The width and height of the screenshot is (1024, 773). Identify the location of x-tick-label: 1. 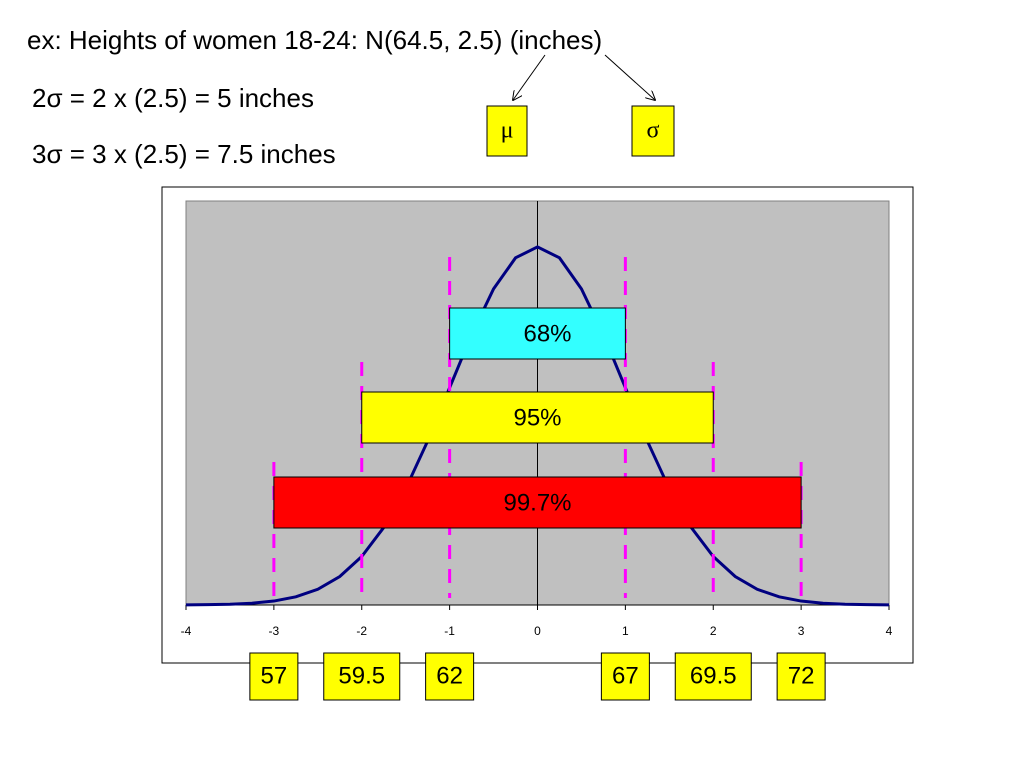
(625, 631).